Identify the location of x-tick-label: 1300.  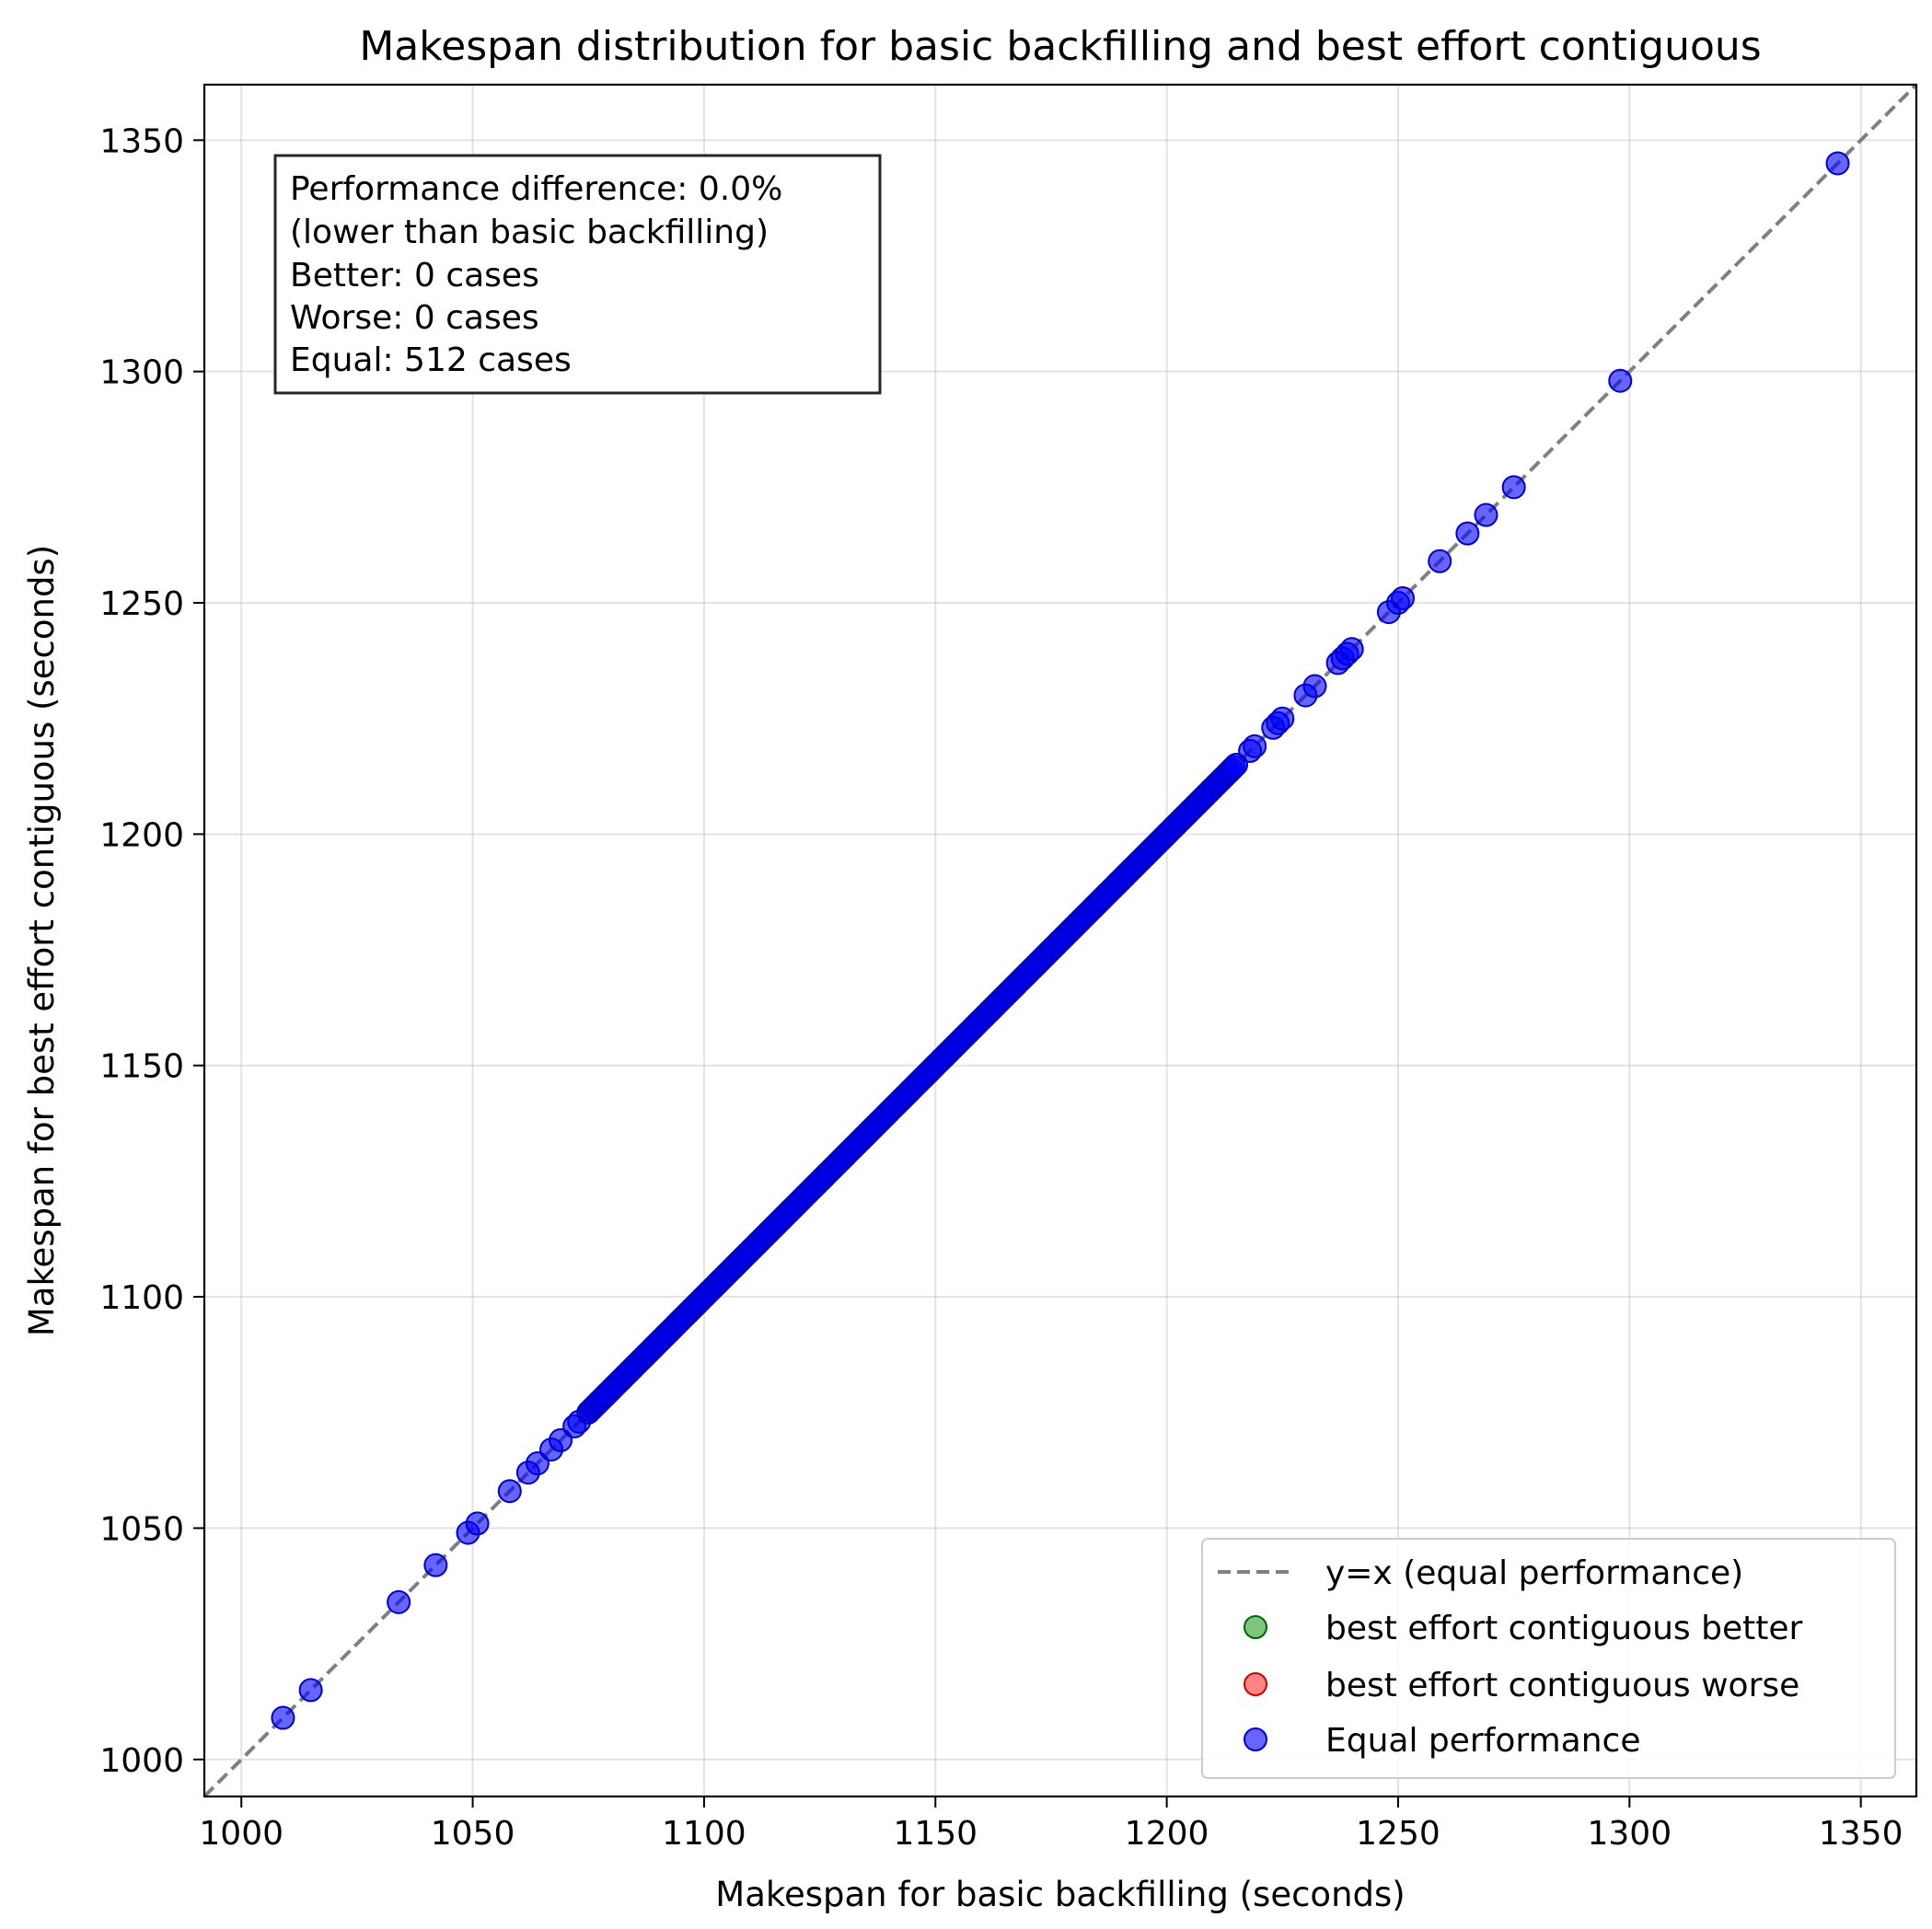
(1630, 1834).